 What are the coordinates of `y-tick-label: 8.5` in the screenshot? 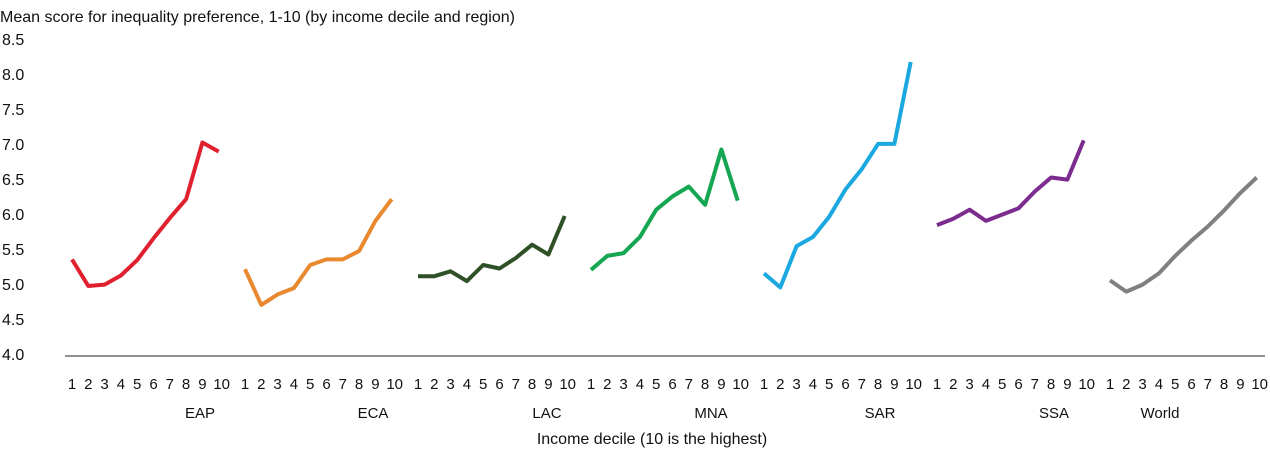 It's located at (13, 40).